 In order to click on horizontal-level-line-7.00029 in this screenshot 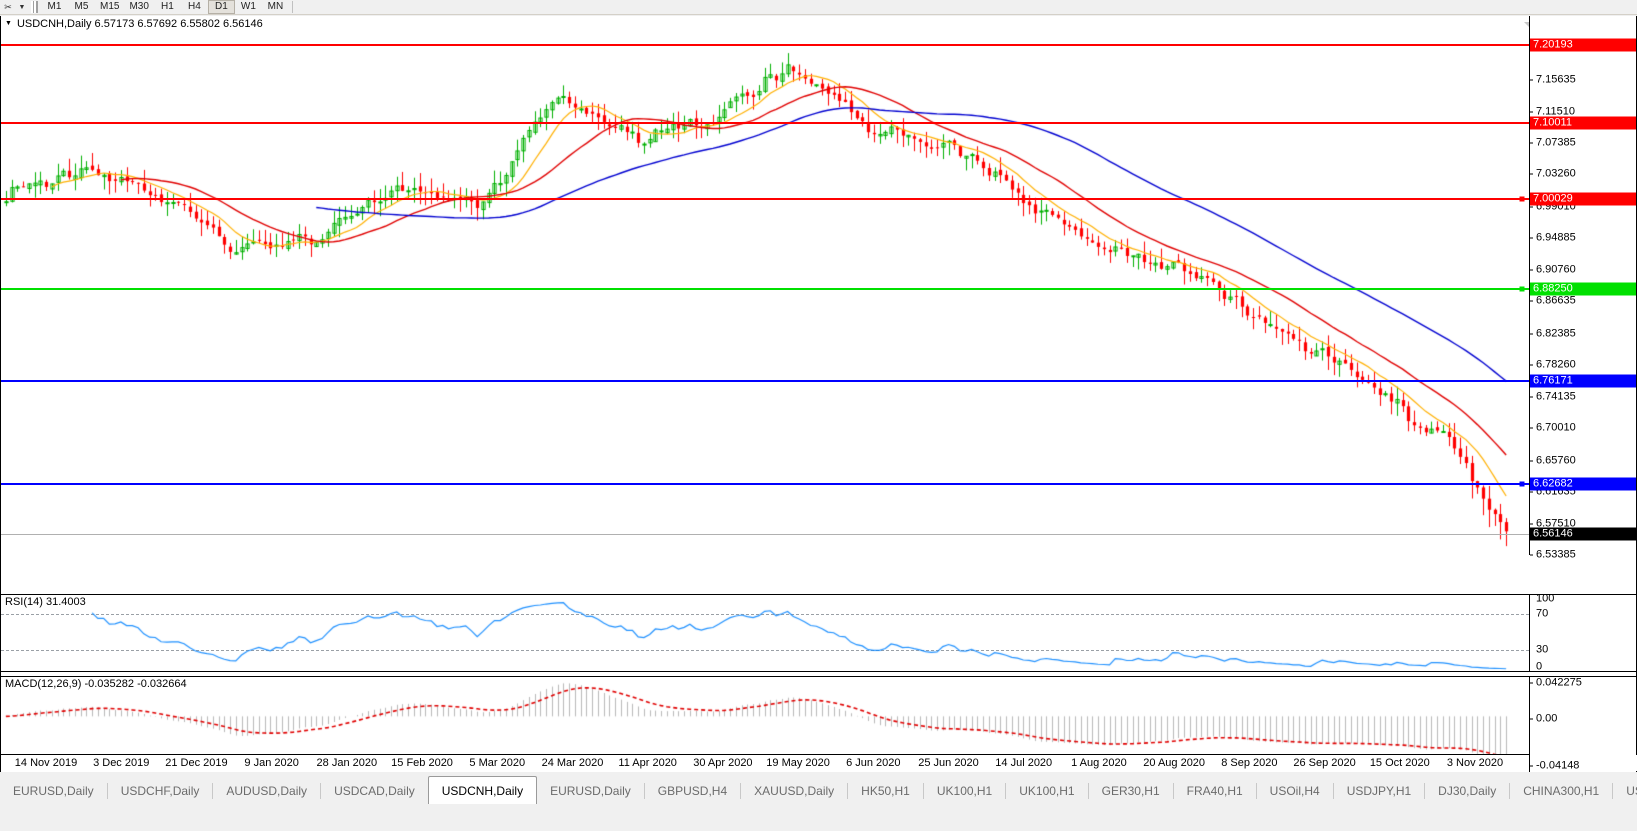, I will do `click(765, 199)`.